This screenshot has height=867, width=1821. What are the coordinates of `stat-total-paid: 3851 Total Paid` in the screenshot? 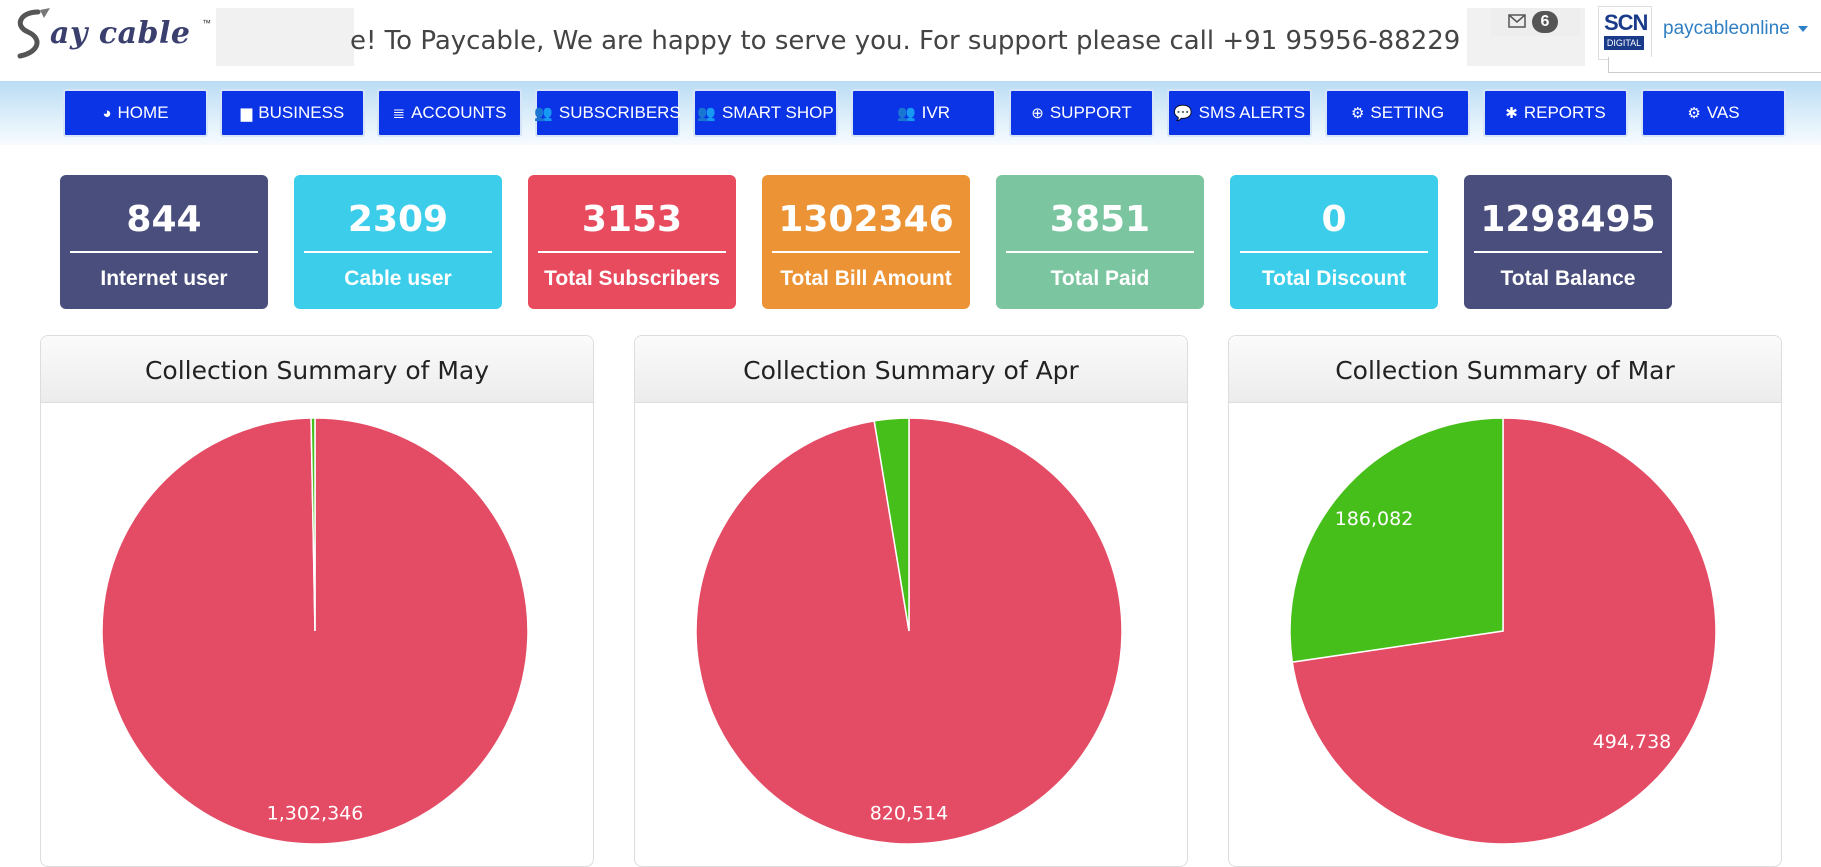 It's located at (1100, 242).